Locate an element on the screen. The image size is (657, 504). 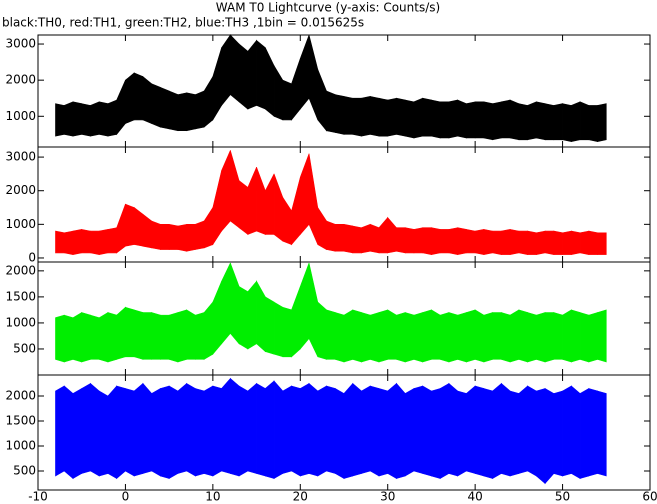
x-tick-label: 20 is located at coordinates (300, 497).